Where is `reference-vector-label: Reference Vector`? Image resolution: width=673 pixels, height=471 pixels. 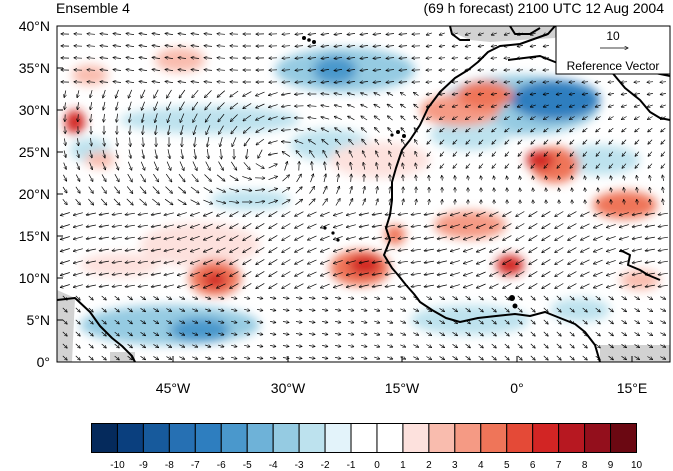
reference-vector-label: Reference Vector is located at coordinates (613, 66).